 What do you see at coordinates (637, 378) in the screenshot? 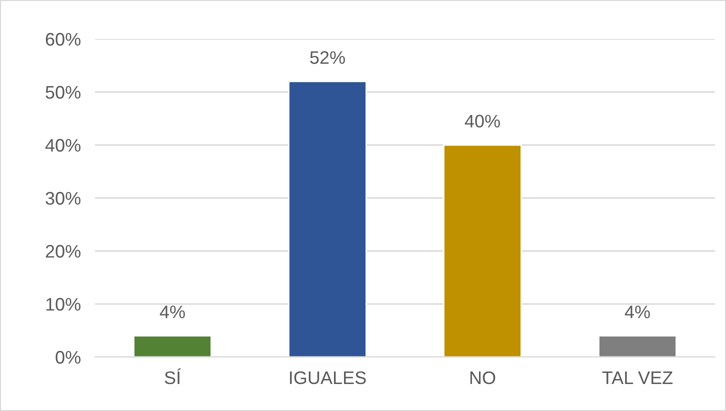
I see `x-tick-label: TAL VEZ` at bounding box center [637, 378].